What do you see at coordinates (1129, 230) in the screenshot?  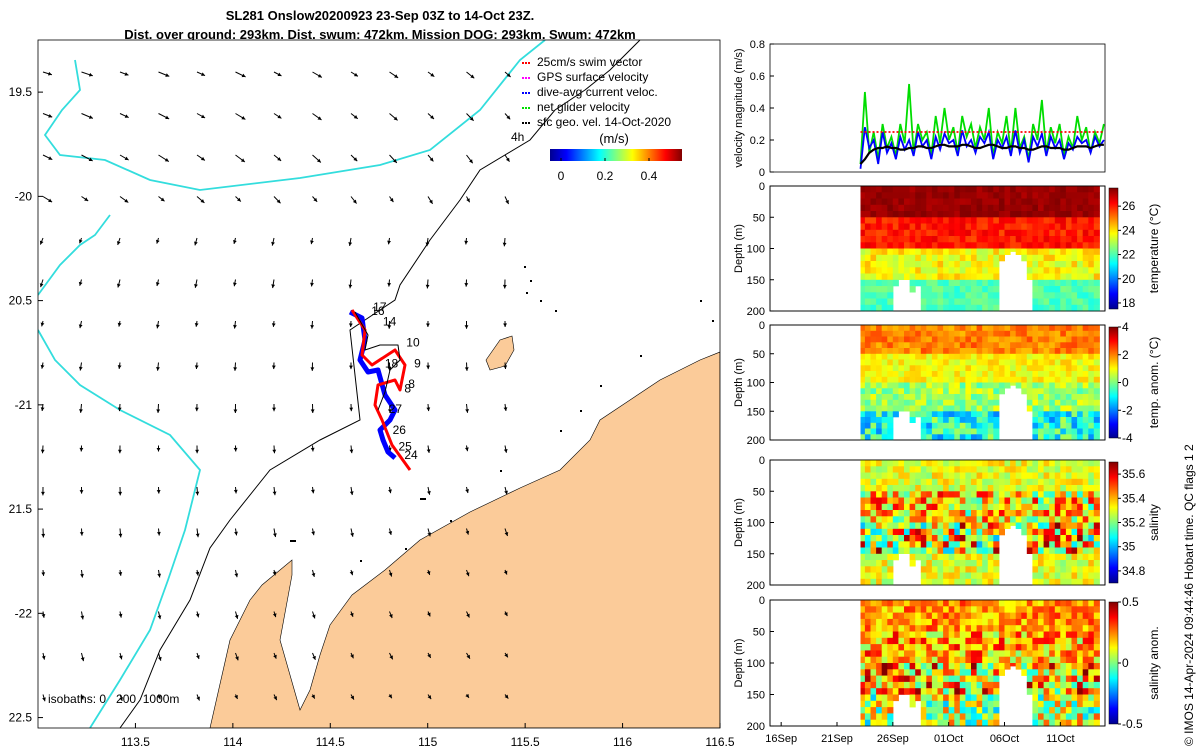 I see `colorbar-tick-label: 24` at bounding box center [1129, 230].